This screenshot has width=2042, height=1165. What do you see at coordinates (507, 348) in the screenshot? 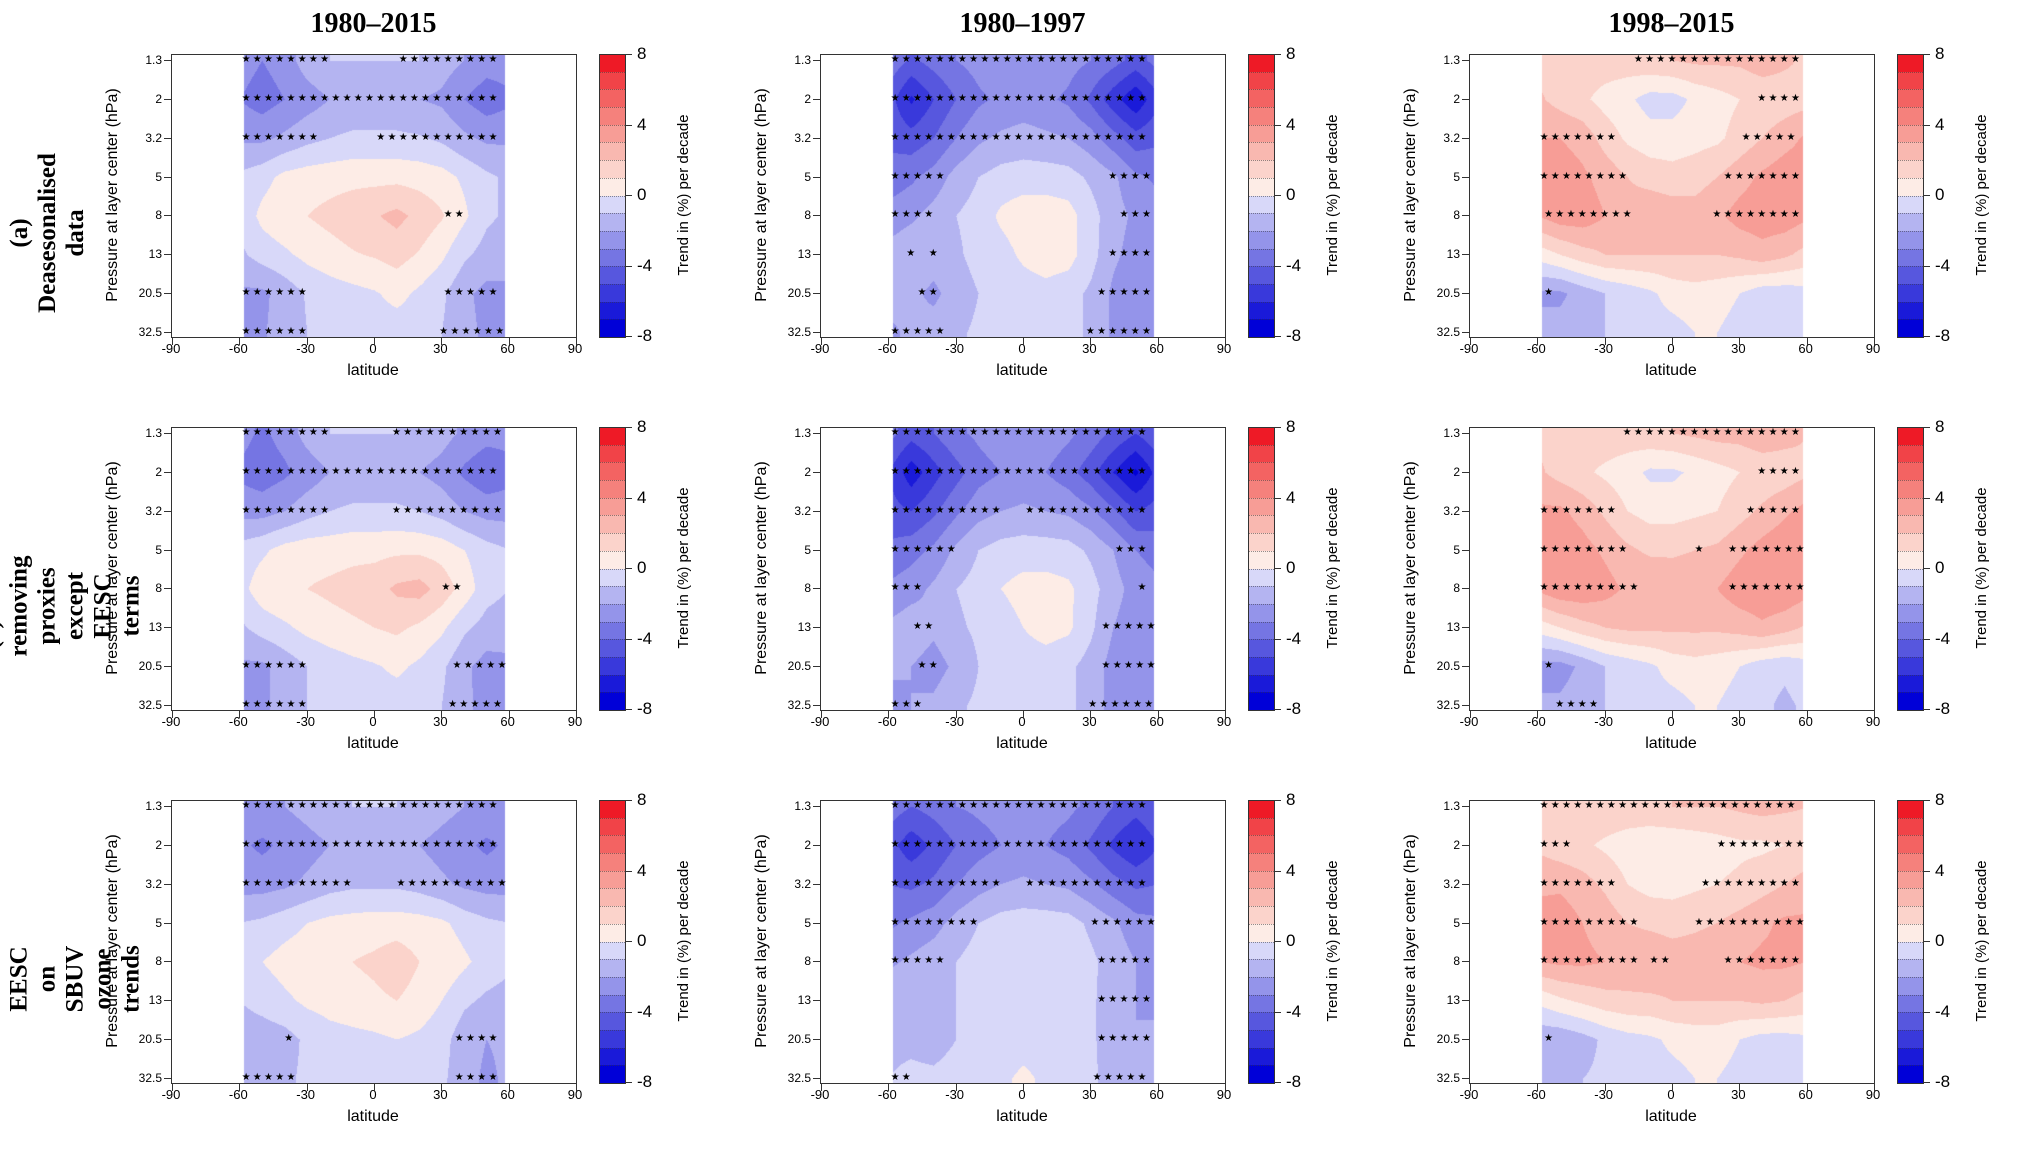
I see `x-tick-label: 60` at bounding box center [507, 348].